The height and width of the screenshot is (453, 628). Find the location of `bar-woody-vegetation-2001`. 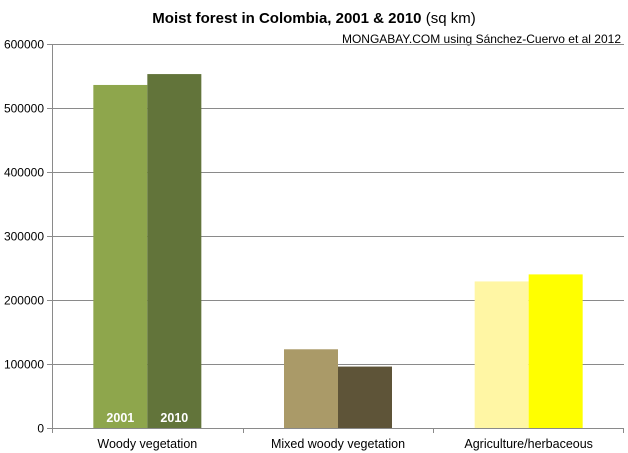

bar-woody-vegetation-2001 is located at coordinates (120, 256).